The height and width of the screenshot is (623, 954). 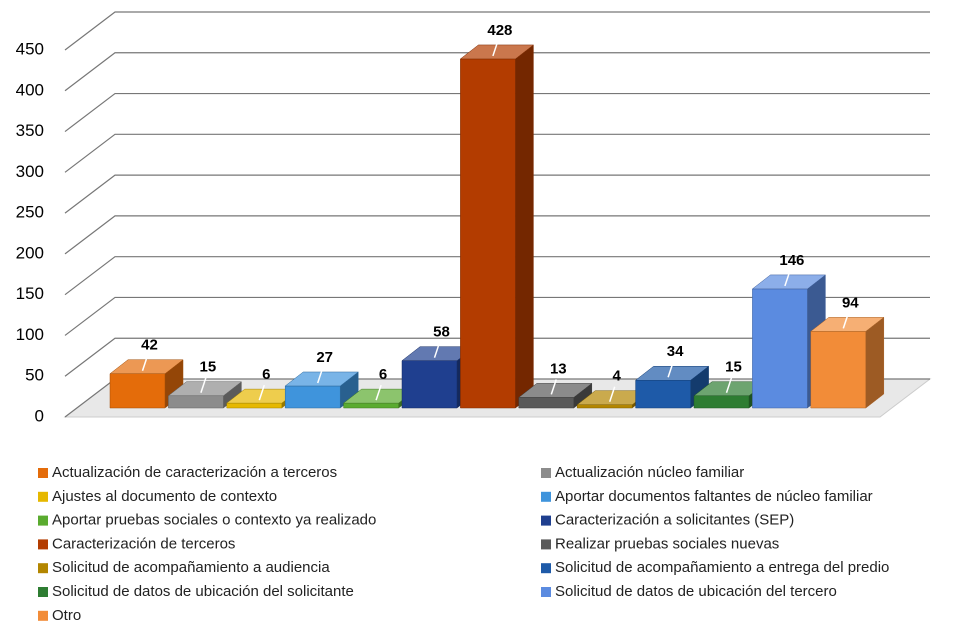 I want to click on value-label: 42, so click(x=149, y=345).